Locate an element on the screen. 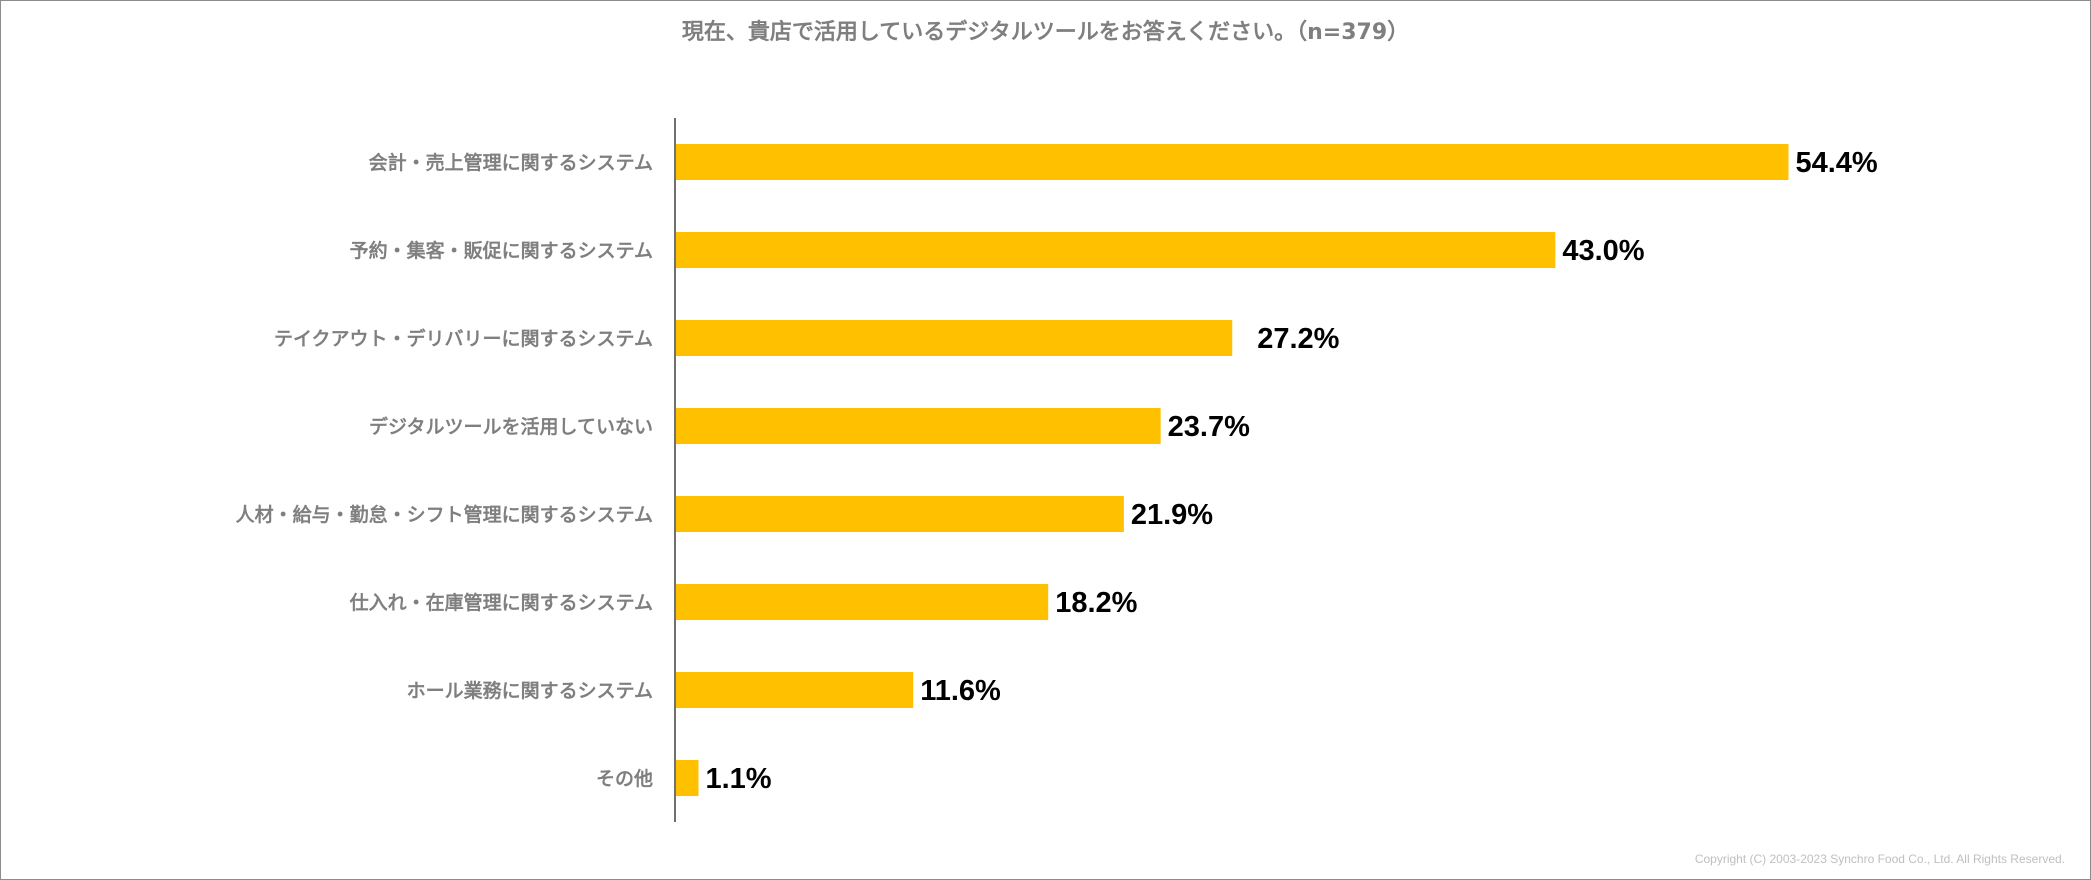 The height and width of the screenshot is (880, 2091). value-label: 1.1% is located at coordinates (738, 779).